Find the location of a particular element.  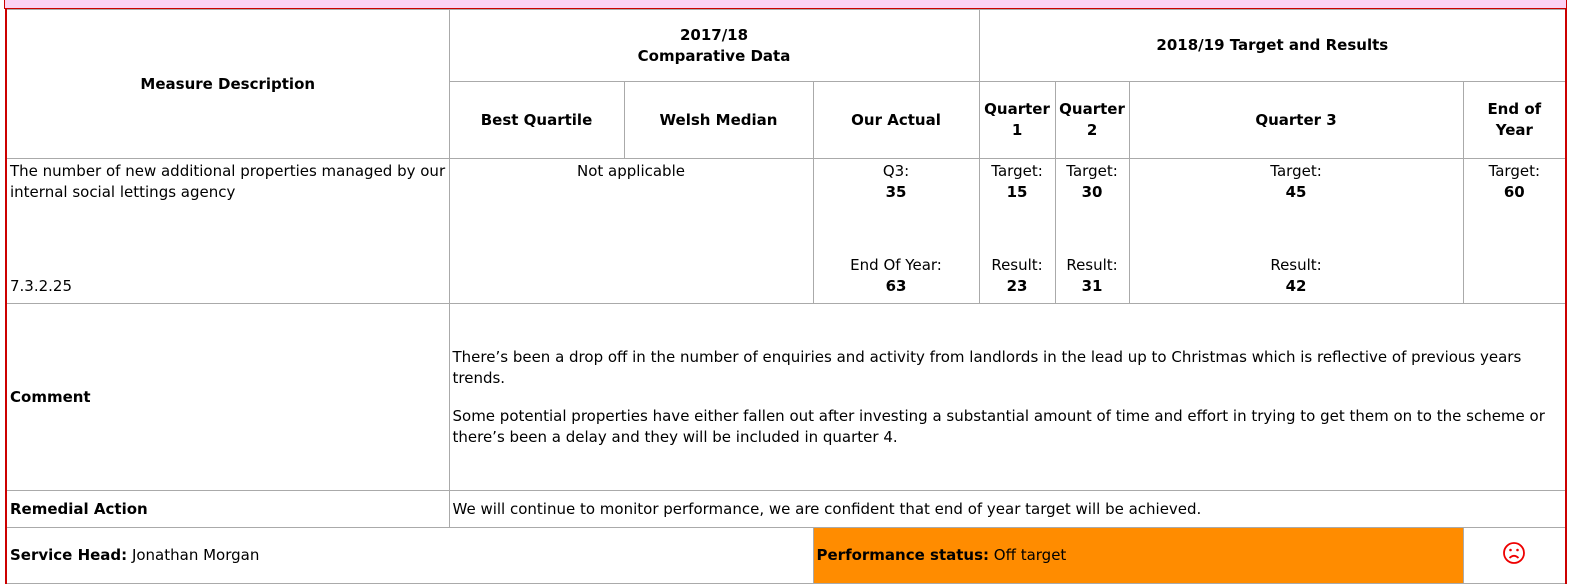

remedial-label: Remedial Action is located at coordinates (227, 509).